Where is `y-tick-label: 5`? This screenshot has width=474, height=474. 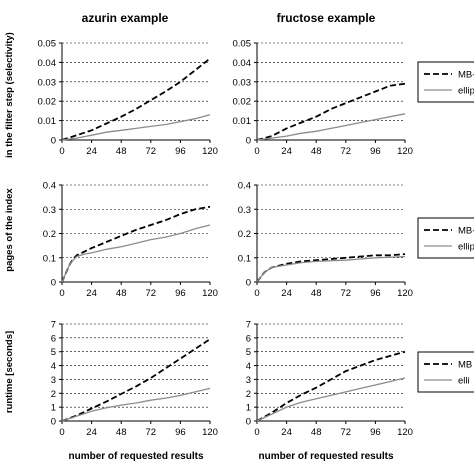 y-tick-label: 5 is located at coordinates (53, 352).